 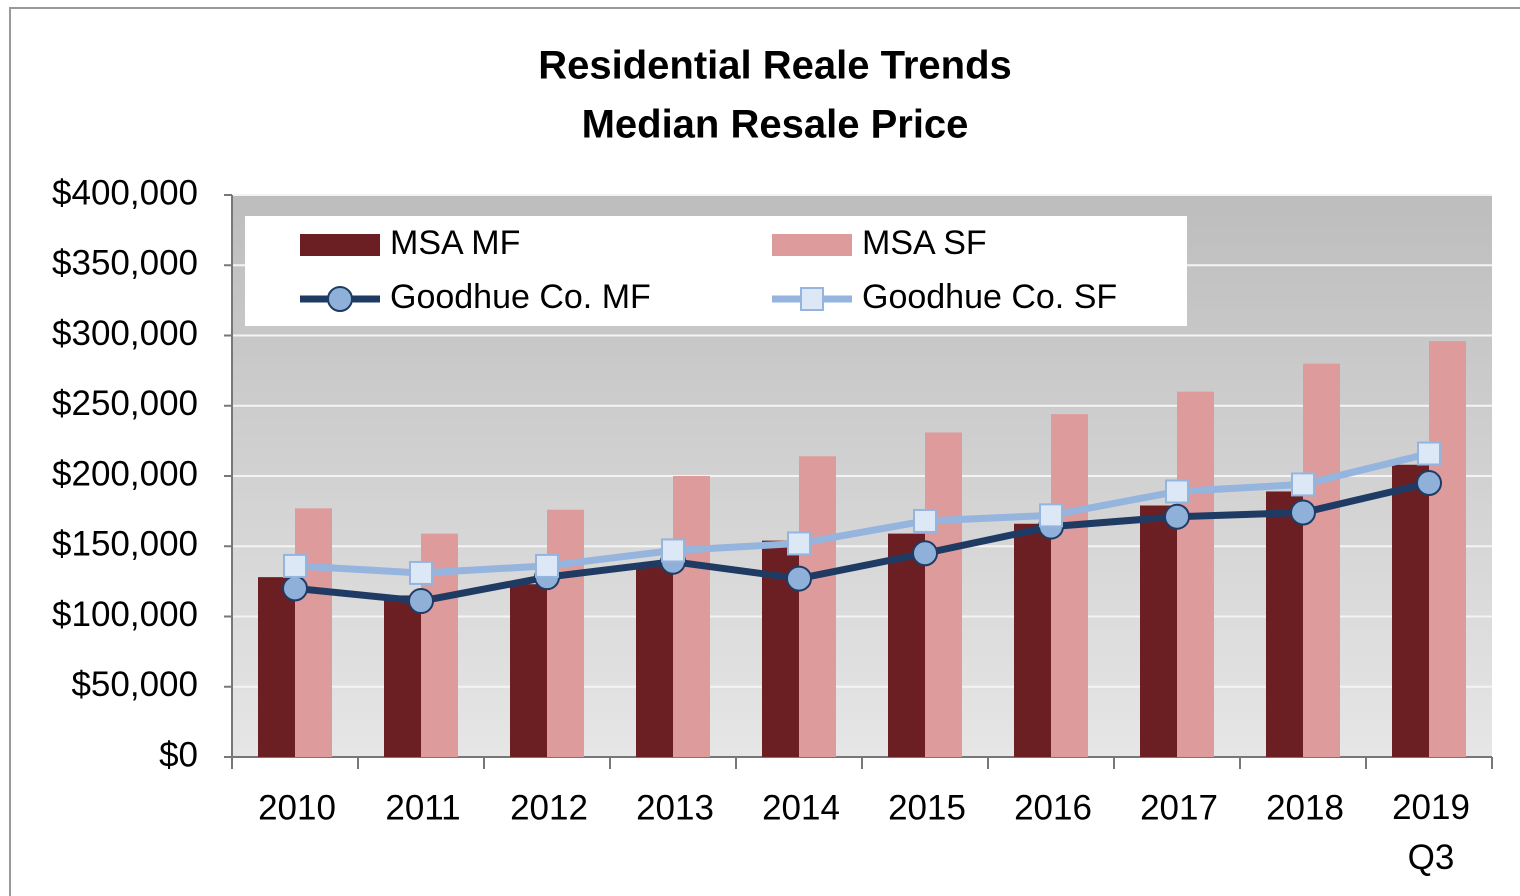 What do you see at coordinates (1053, 807) in the screenshot?
I see `x-tick-label: 2016` at bounding box center [1053, 807].